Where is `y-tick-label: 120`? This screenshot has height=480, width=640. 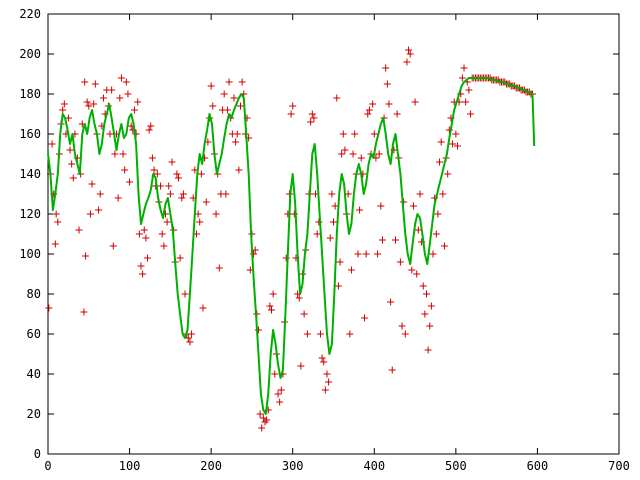 y-tick-label: 120 is located at coordinates (30, 214).